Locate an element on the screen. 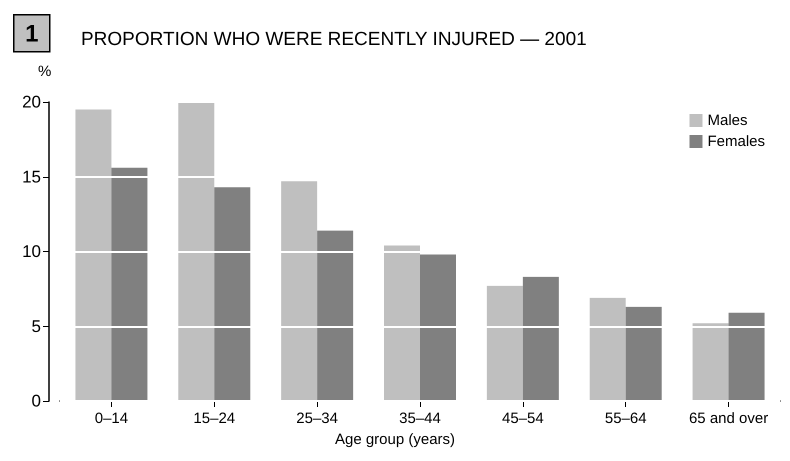 The width and height of the screenshot is (790, 461). y-tick-label: 15 is located at coordinates (31, 176).